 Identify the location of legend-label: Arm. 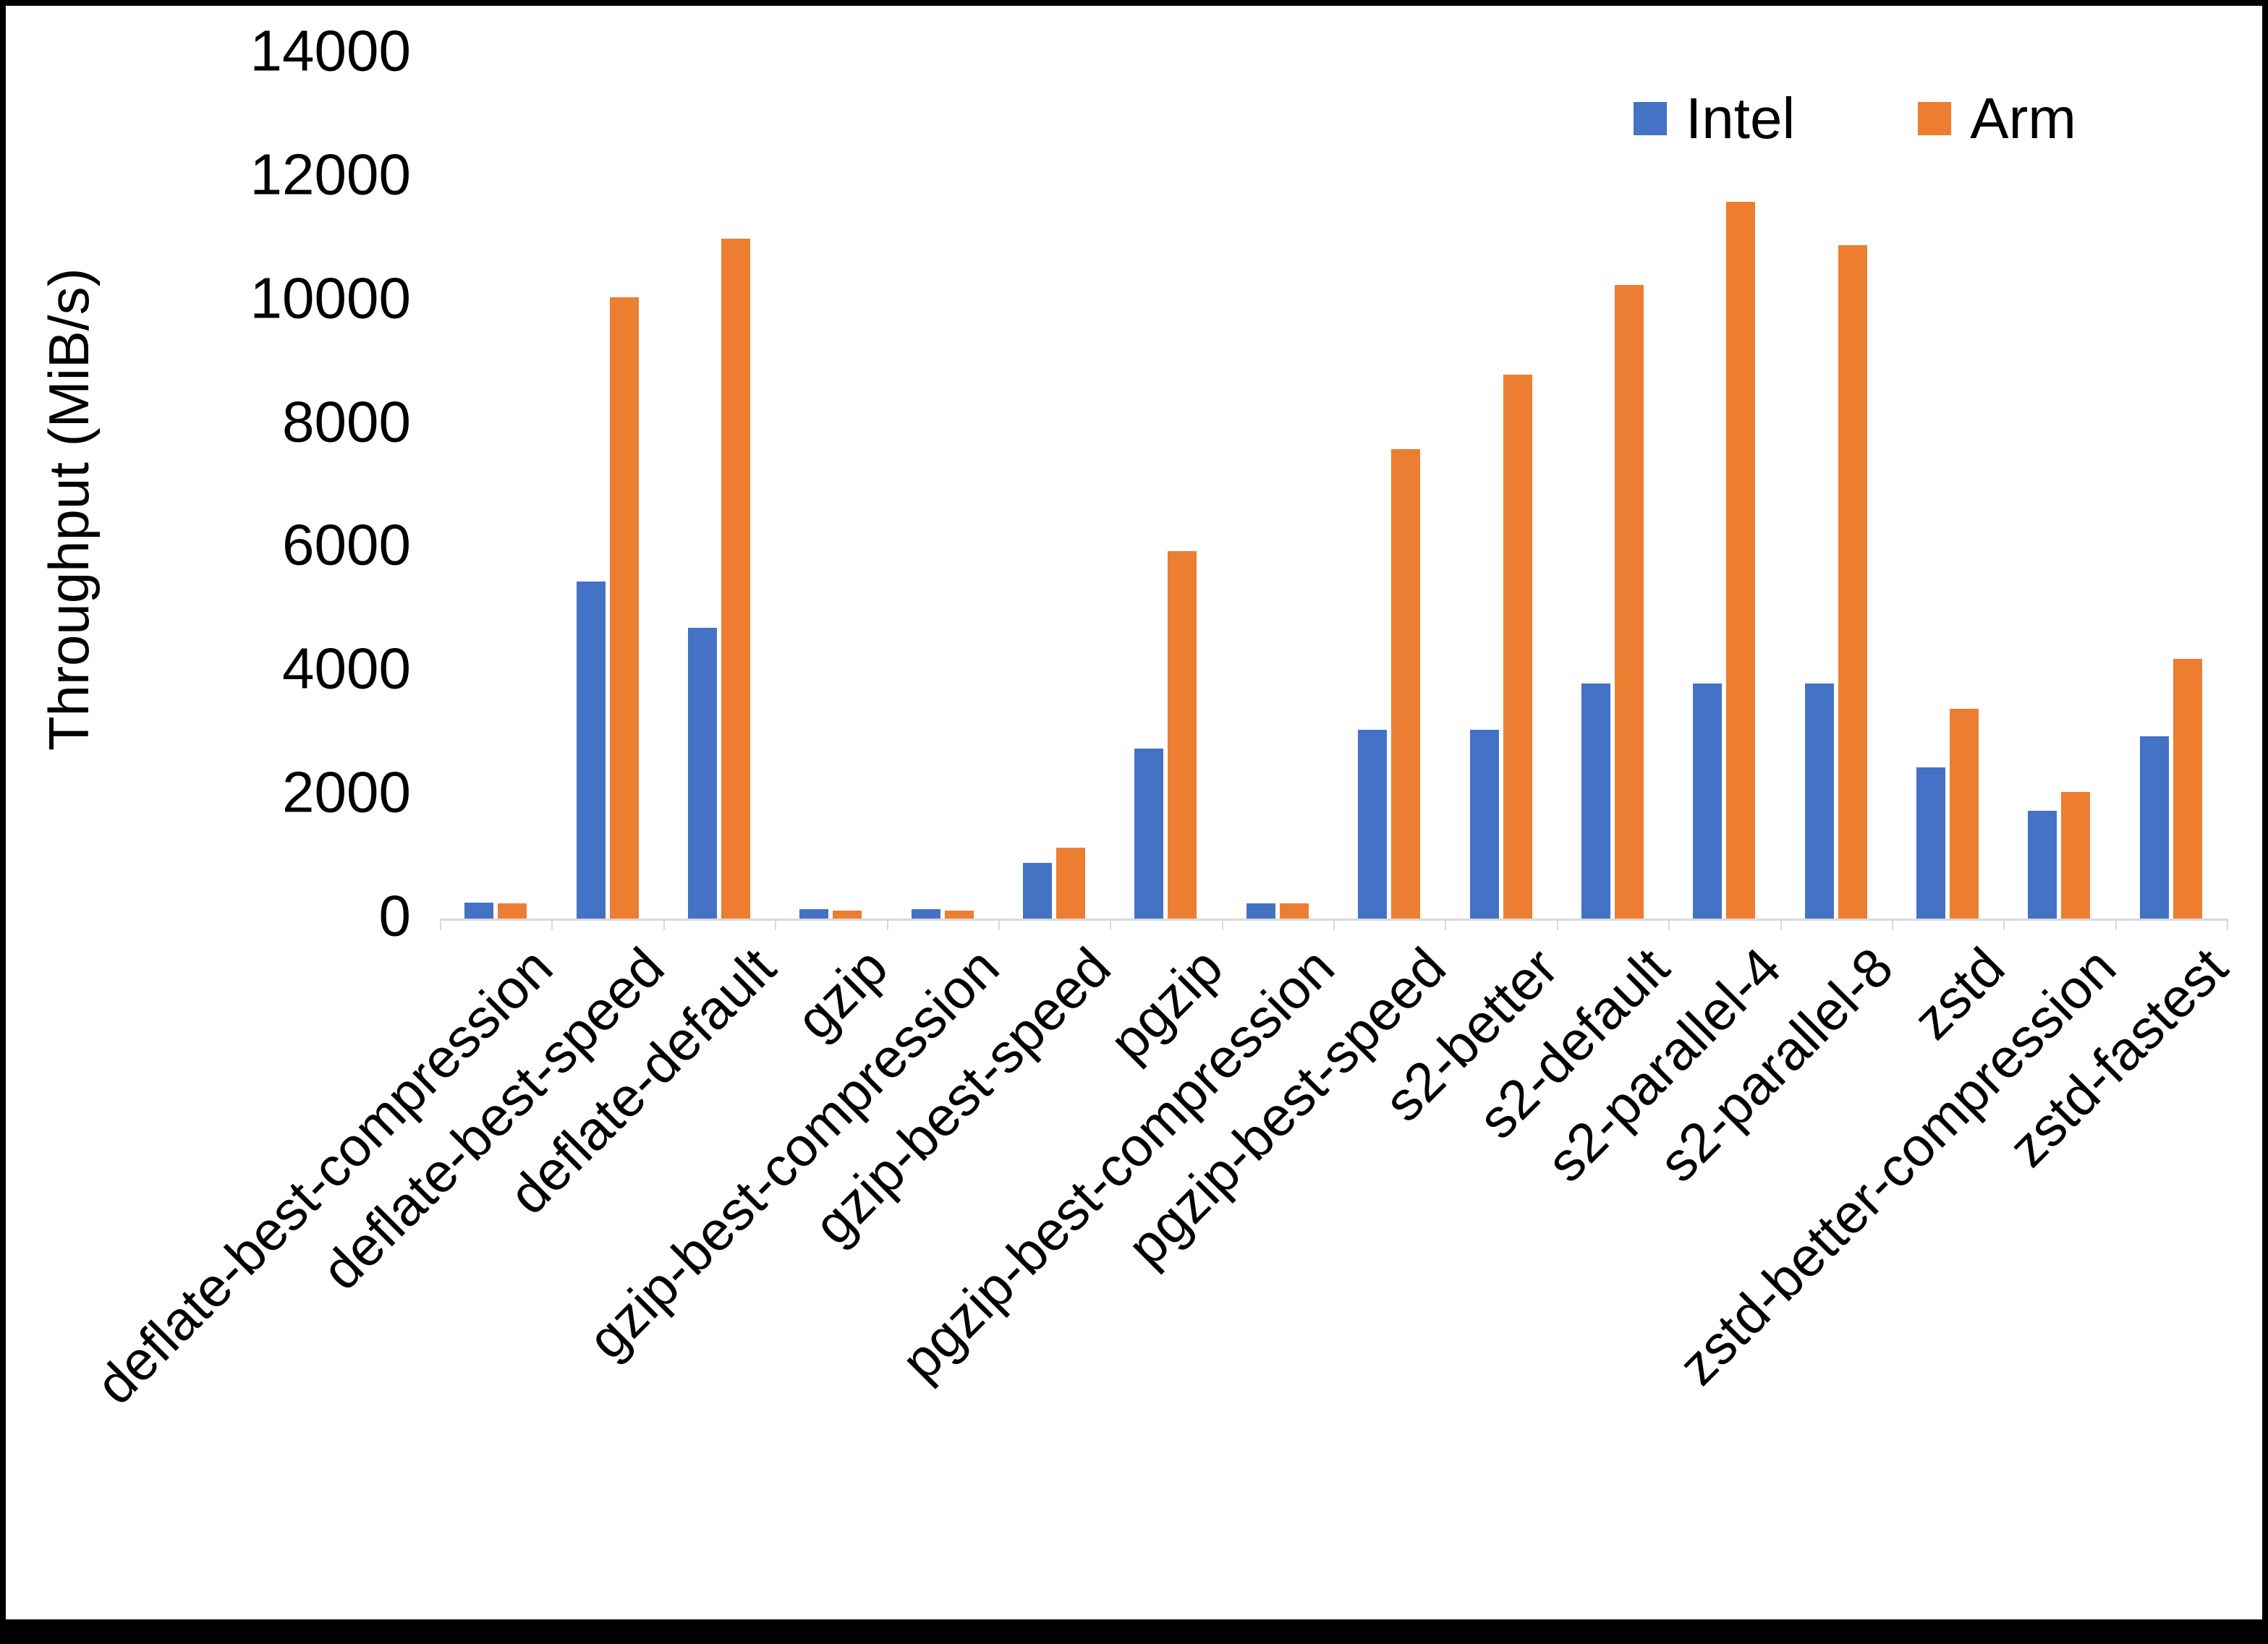
(2023, 118).